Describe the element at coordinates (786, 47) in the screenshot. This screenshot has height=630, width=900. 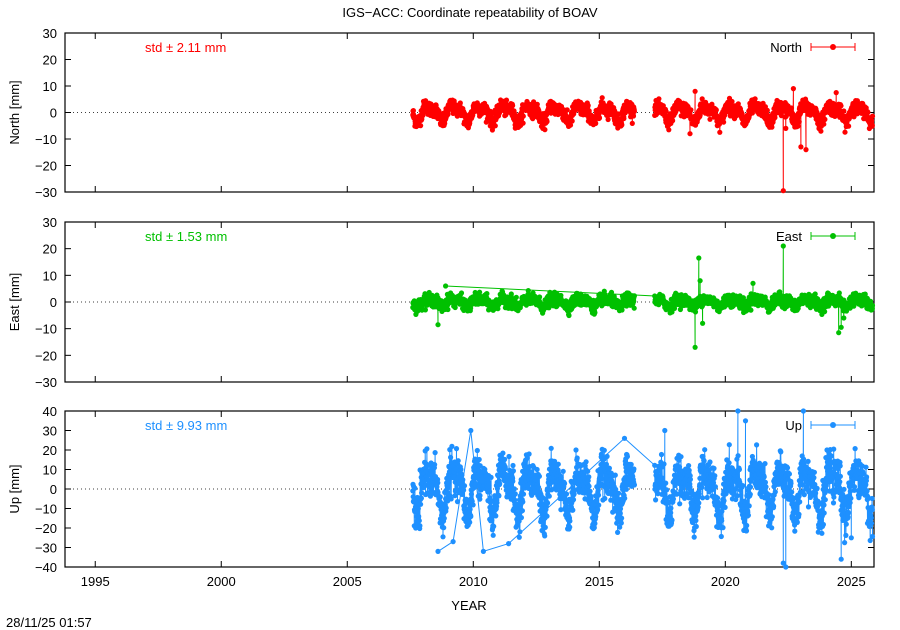
I see `legend-label: North` at that location.